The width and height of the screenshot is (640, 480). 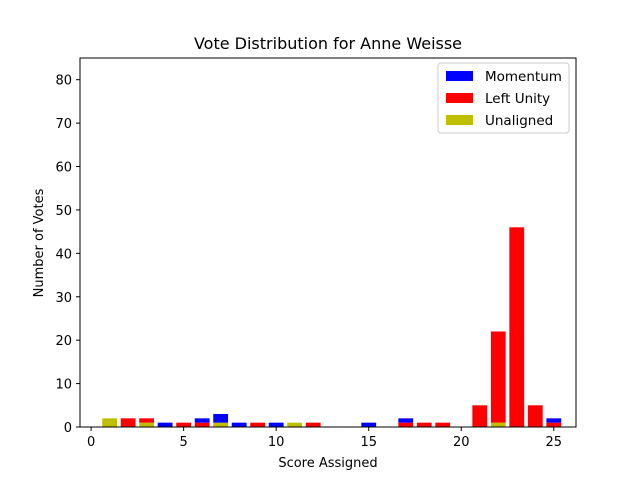 I want to click on y-axis-ticks: 0 10 20 30 40 50 60 70 80, so click(x=67, y=255).